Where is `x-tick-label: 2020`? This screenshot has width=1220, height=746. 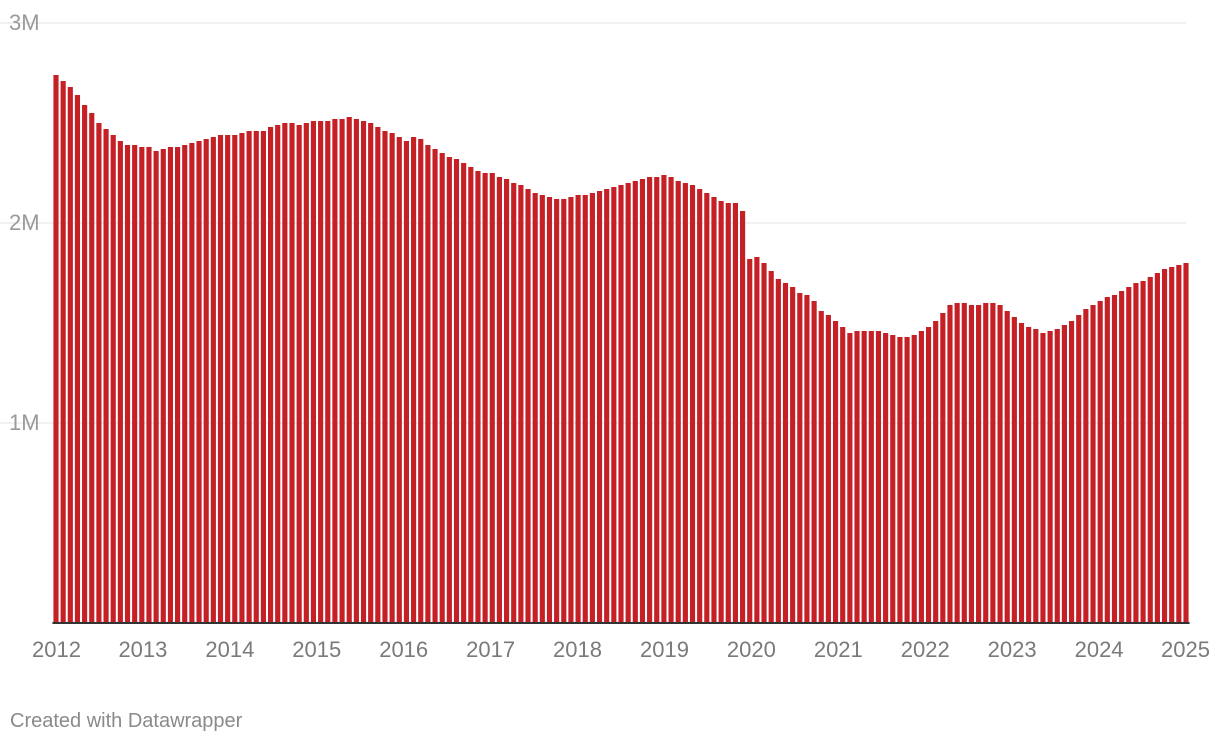
x-tick-label: 2020 is located at coordinates (751, 649).